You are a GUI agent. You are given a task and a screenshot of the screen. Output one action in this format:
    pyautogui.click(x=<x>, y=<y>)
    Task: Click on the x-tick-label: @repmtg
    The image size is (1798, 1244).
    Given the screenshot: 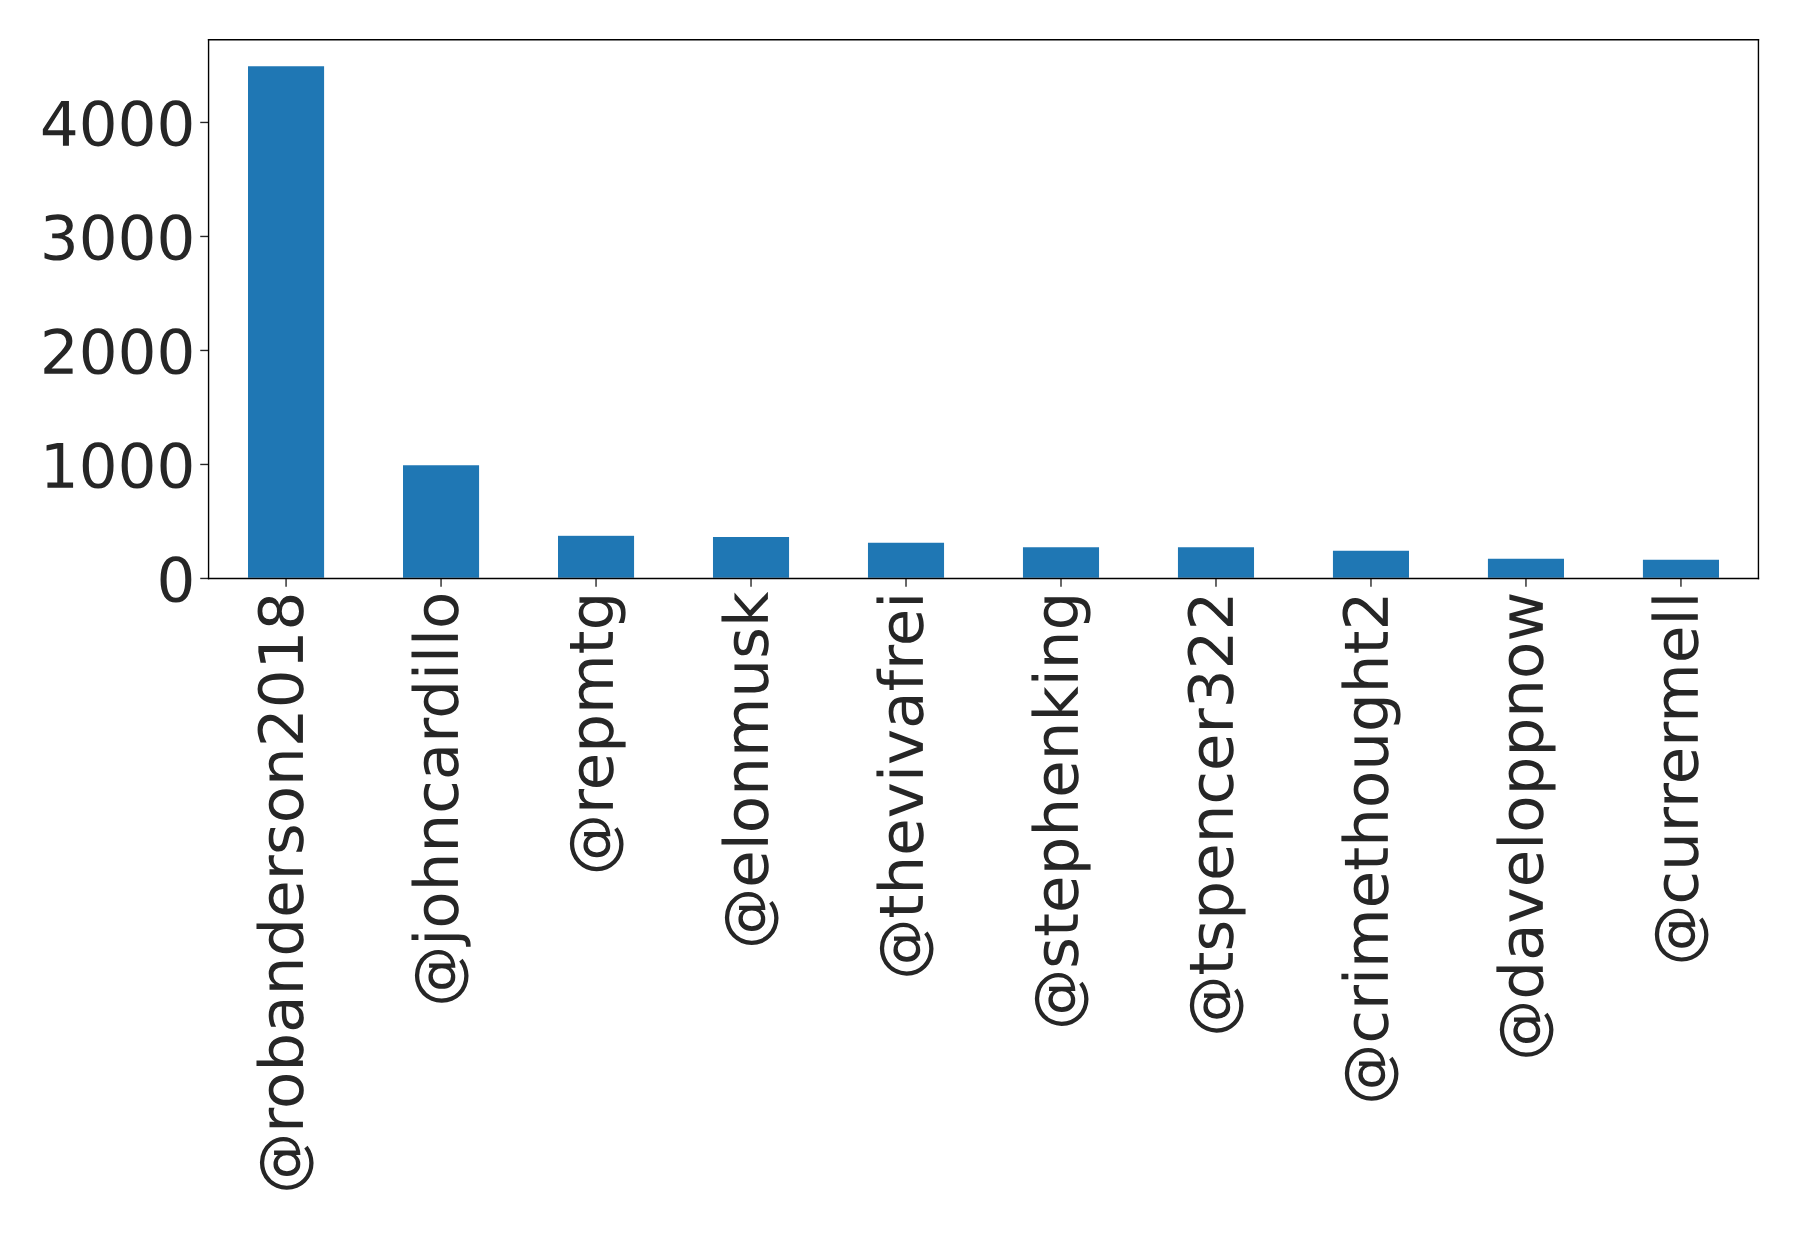 What is the action you would take?
    pyautogui.click(x=597, y=734)
    